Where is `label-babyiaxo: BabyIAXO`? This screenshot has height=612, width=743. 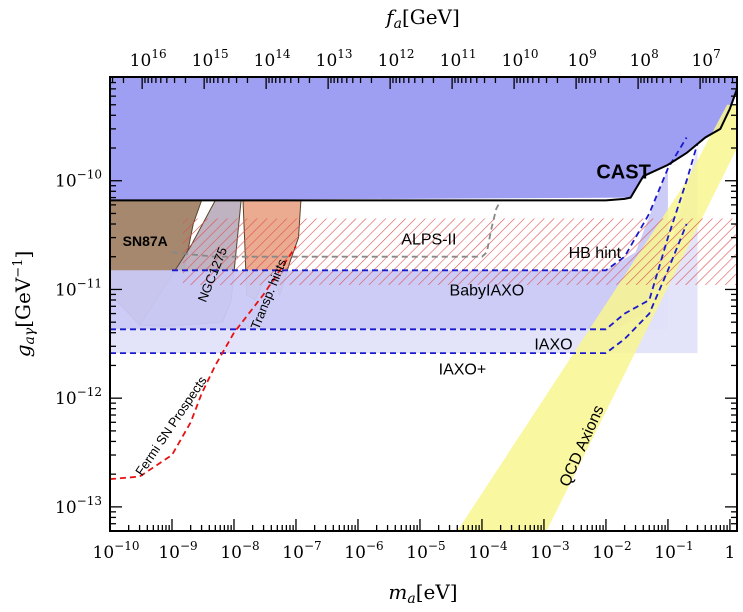 label-babyiaxo: BabyIAXO is located at coordinates (487, 290).